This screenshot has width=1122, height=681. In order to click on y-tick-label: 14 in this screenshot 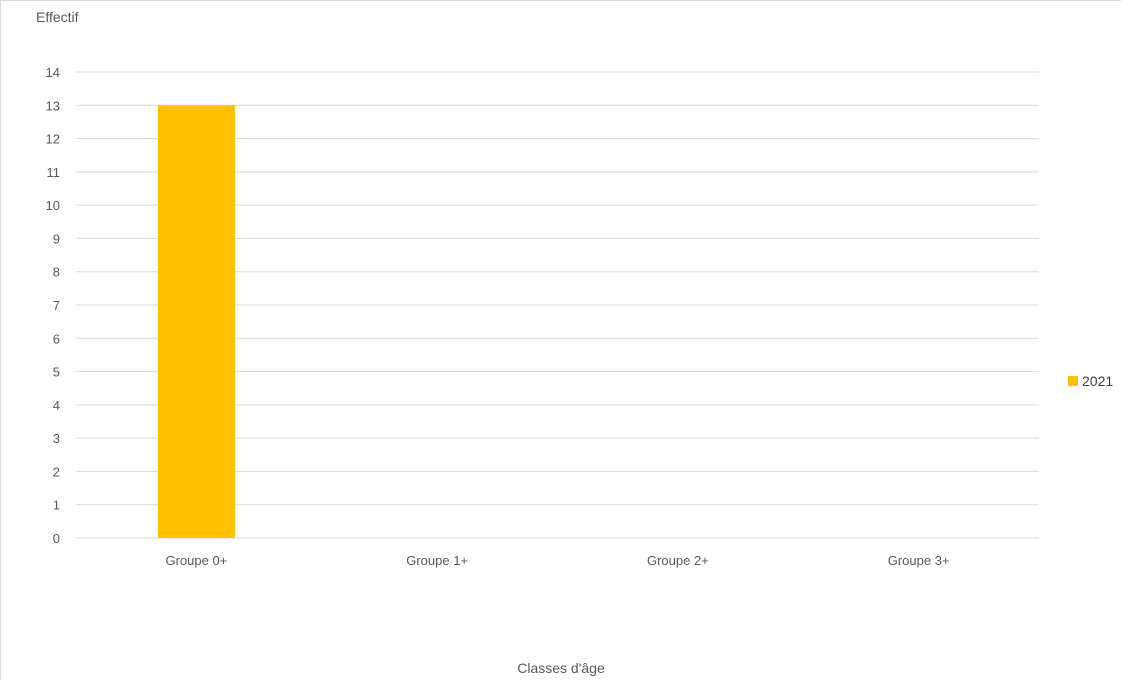, I will do `click(53, 72)`.